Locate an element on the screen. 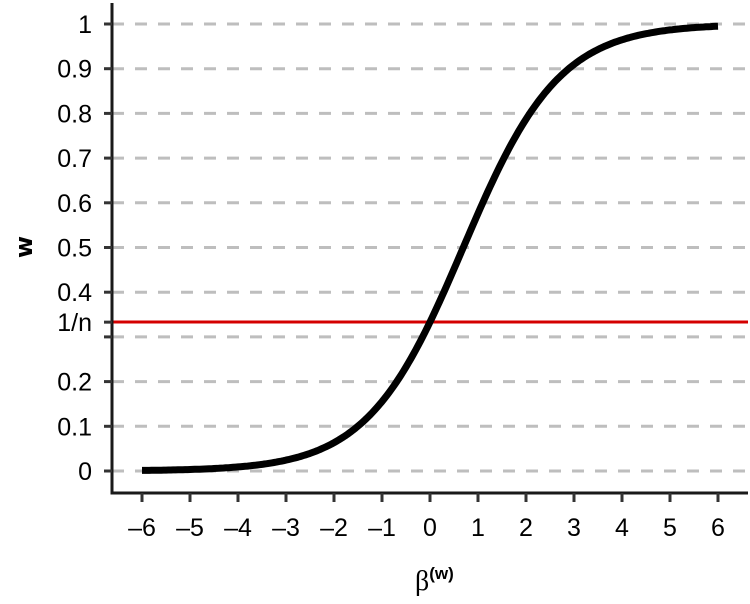 This screenshot has width=750, height=604. x-tick-label: 0 is located at coordinates (430, 528).